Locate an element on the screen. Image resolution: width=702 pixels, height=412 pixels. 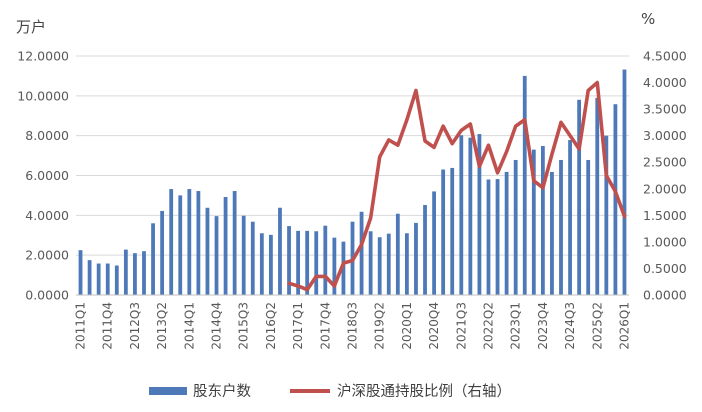
x-tick-label: 2011Q4 is located at coordinates (108, 326).